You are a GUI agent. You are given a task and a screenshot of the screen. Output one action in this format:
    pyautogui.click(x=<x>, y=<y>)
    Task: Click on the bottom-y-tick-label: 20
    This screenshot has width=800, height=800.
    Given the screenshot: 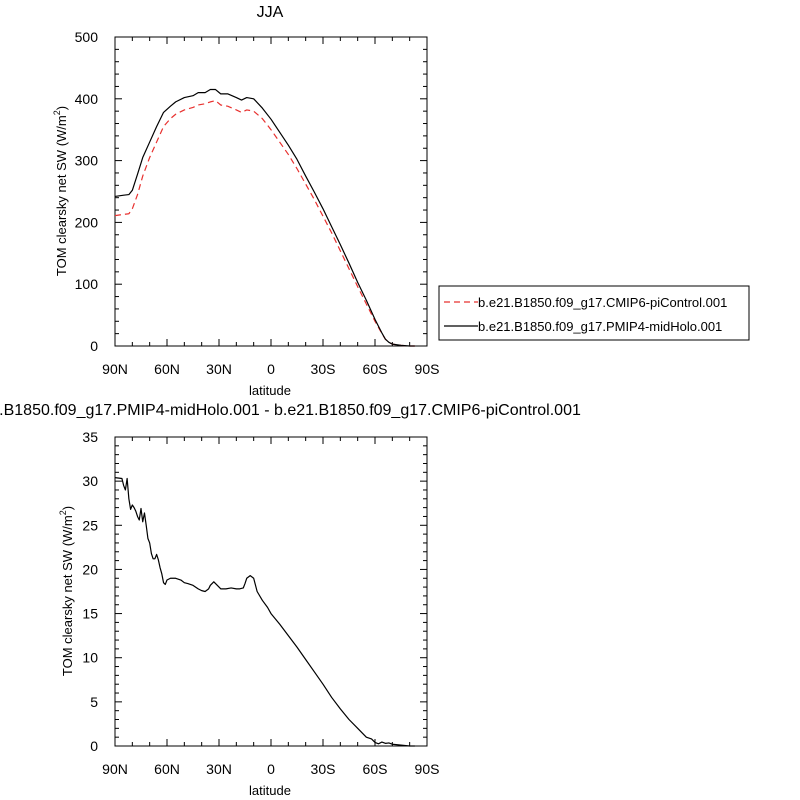 What is the action you would take?
    pyautogui.click(x=90, y=569)
    